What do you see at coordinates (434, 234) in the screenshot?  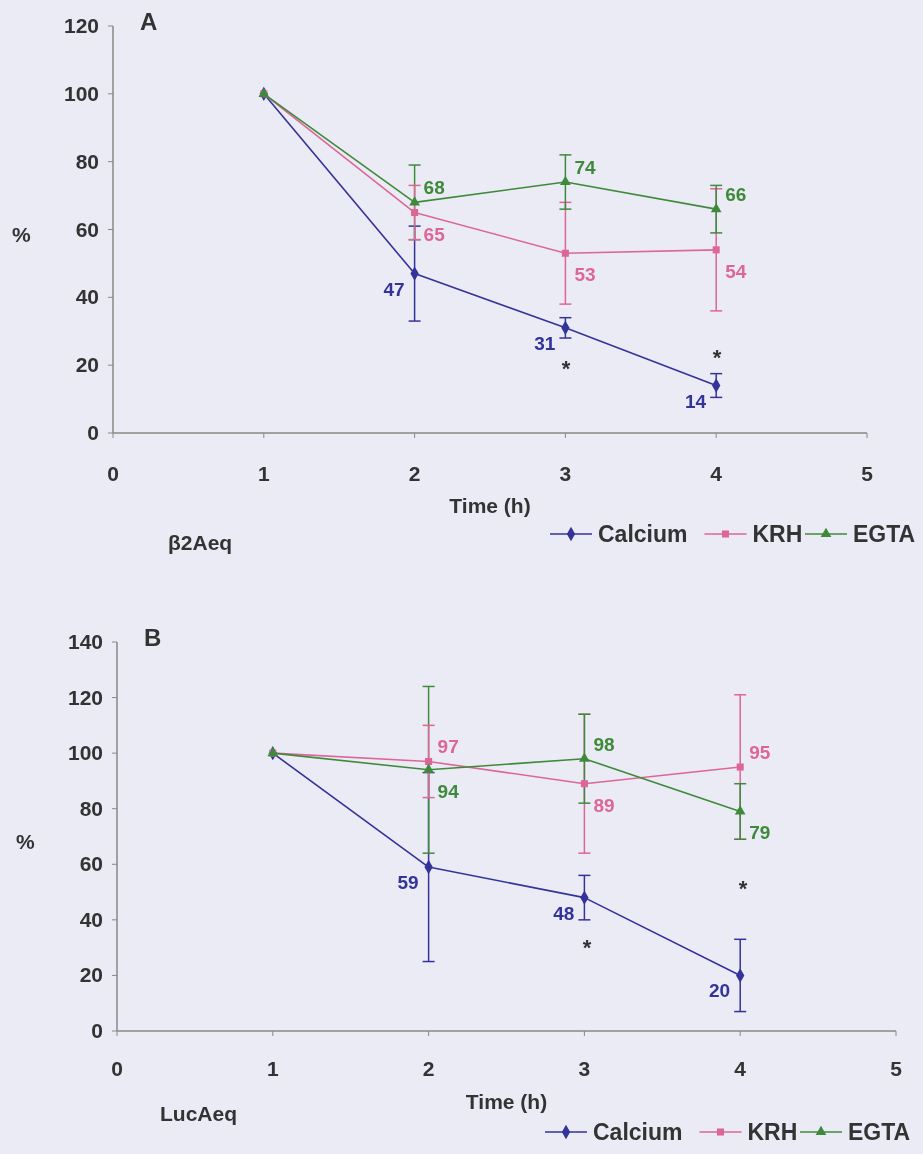 I see `data-label: 65` at bounding box center [434, 234].